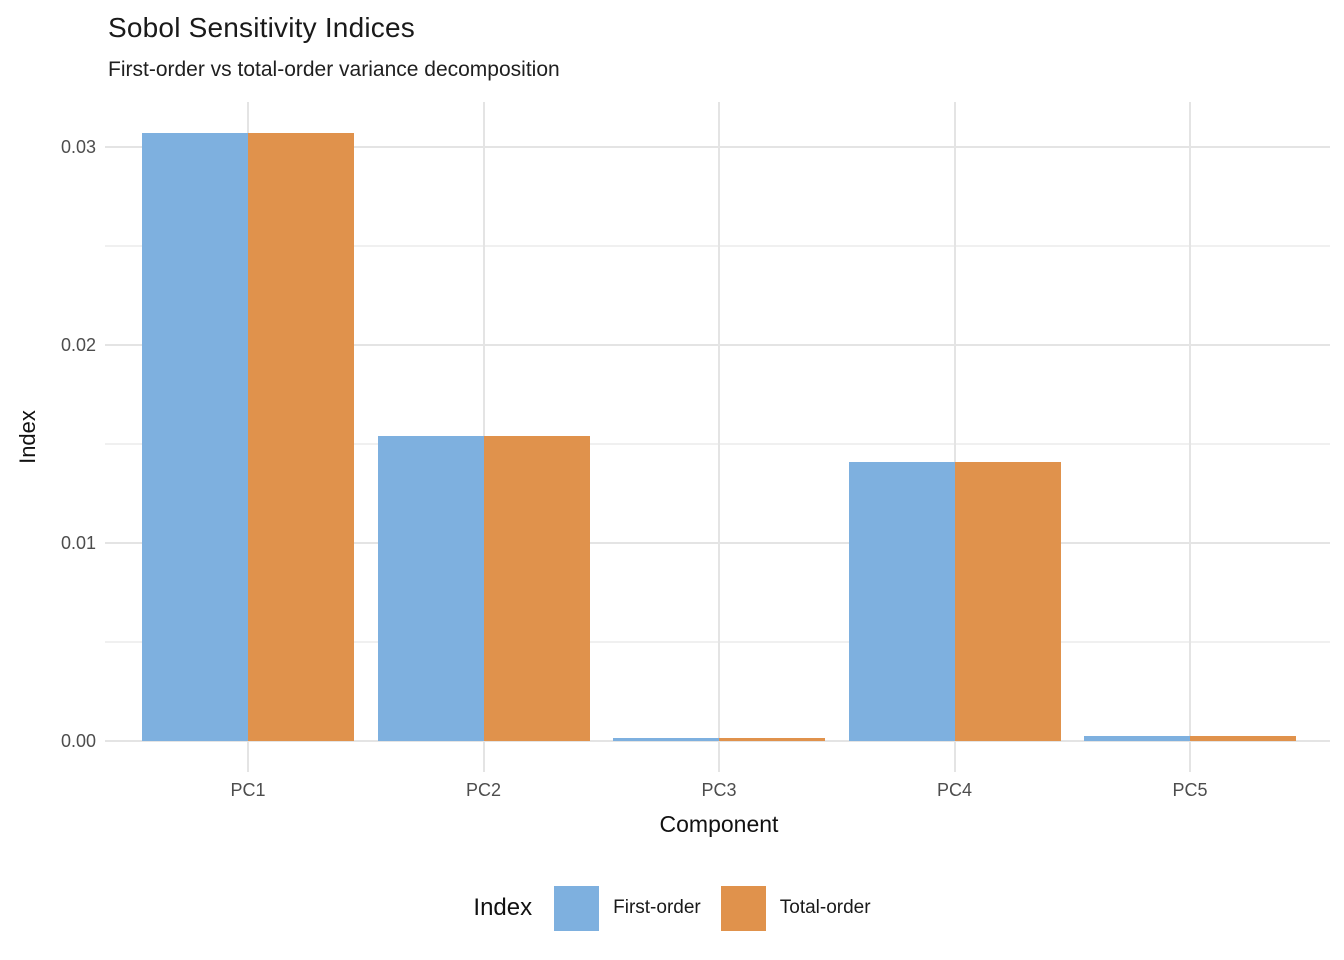 Image resolution: width=1344 pixels, height=960 pixels. Describe the element at coordinates (772, 739) in the screenshot. I see `bar-total-order-pc3` at that location.